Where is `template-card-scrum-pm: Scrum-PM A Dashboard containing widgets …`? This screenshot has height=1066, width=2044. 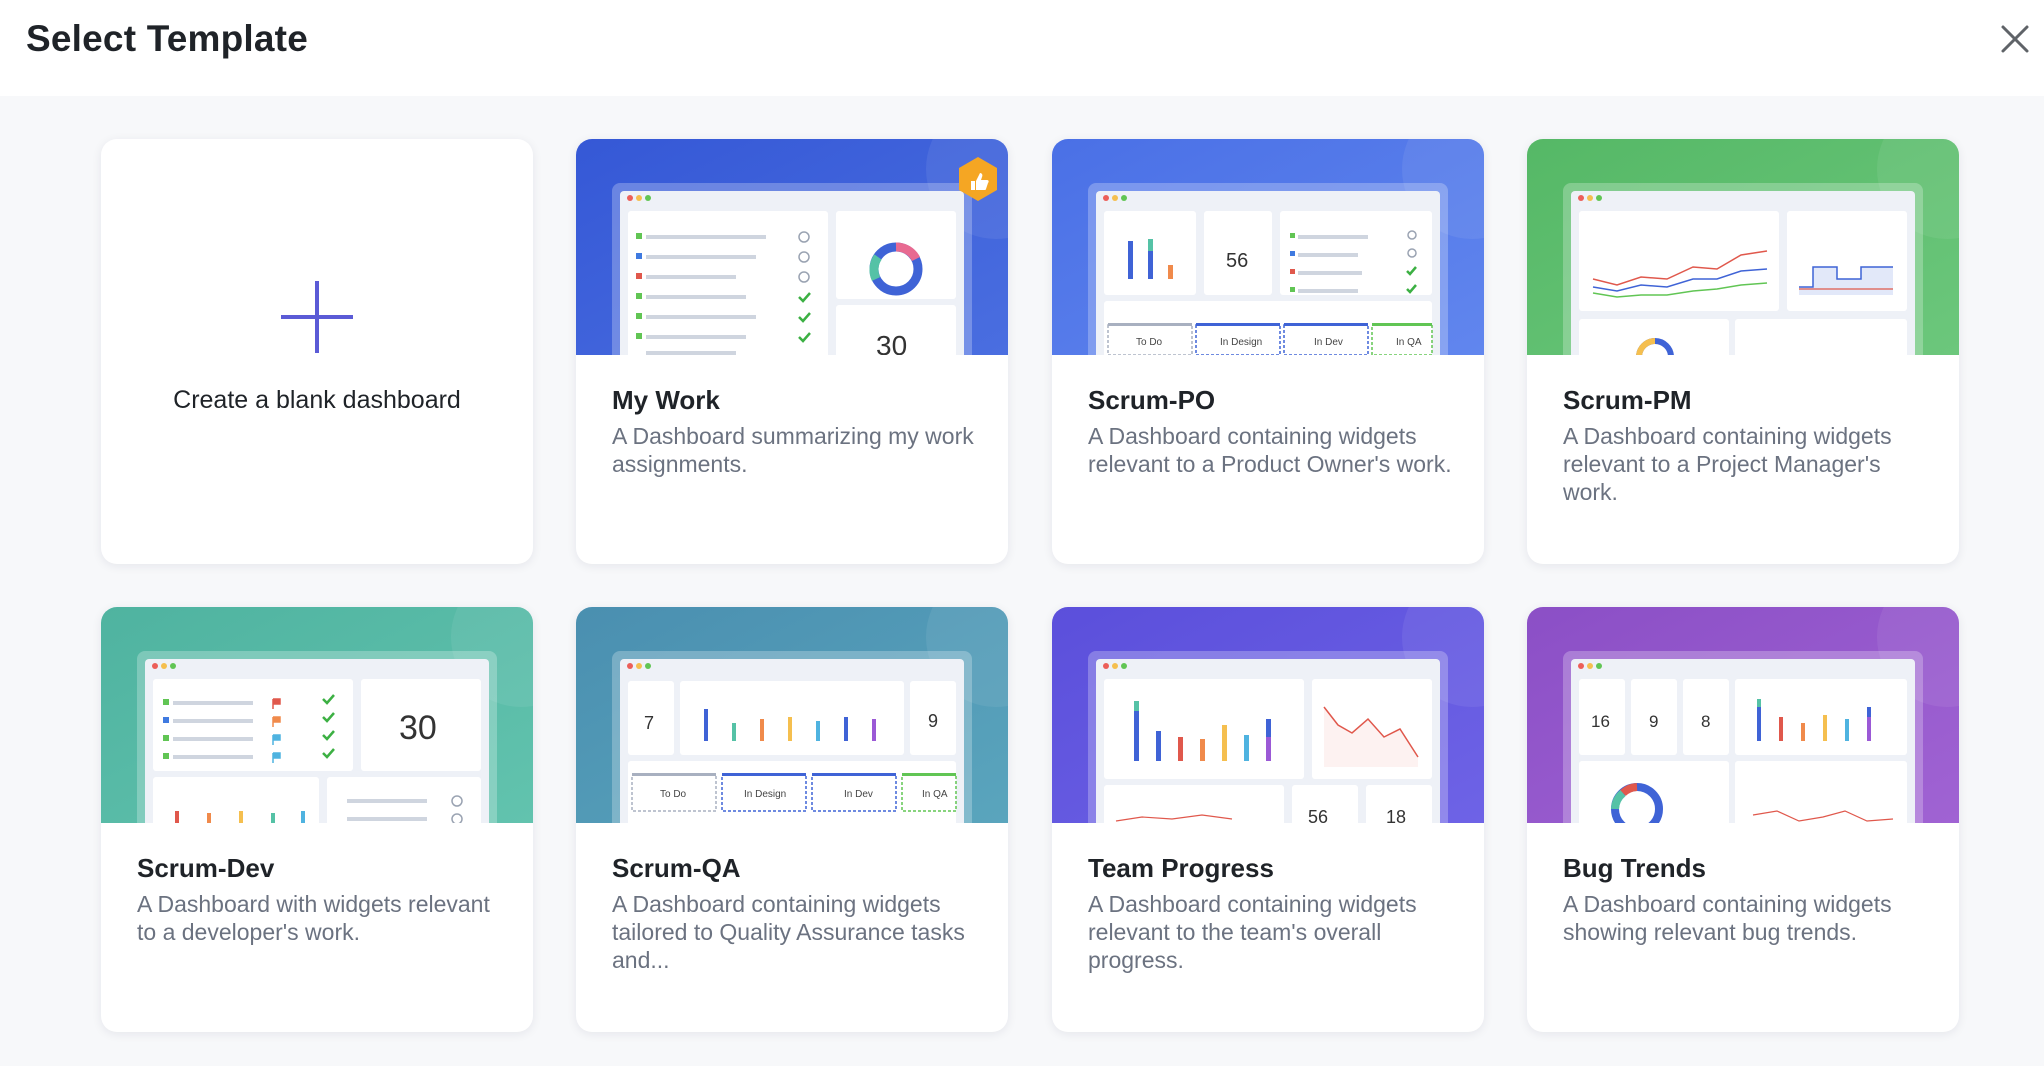
template-card-scrum-pm: Scrum-PM A Dashboard containing widgets … is located at coordinates (1743, 351).